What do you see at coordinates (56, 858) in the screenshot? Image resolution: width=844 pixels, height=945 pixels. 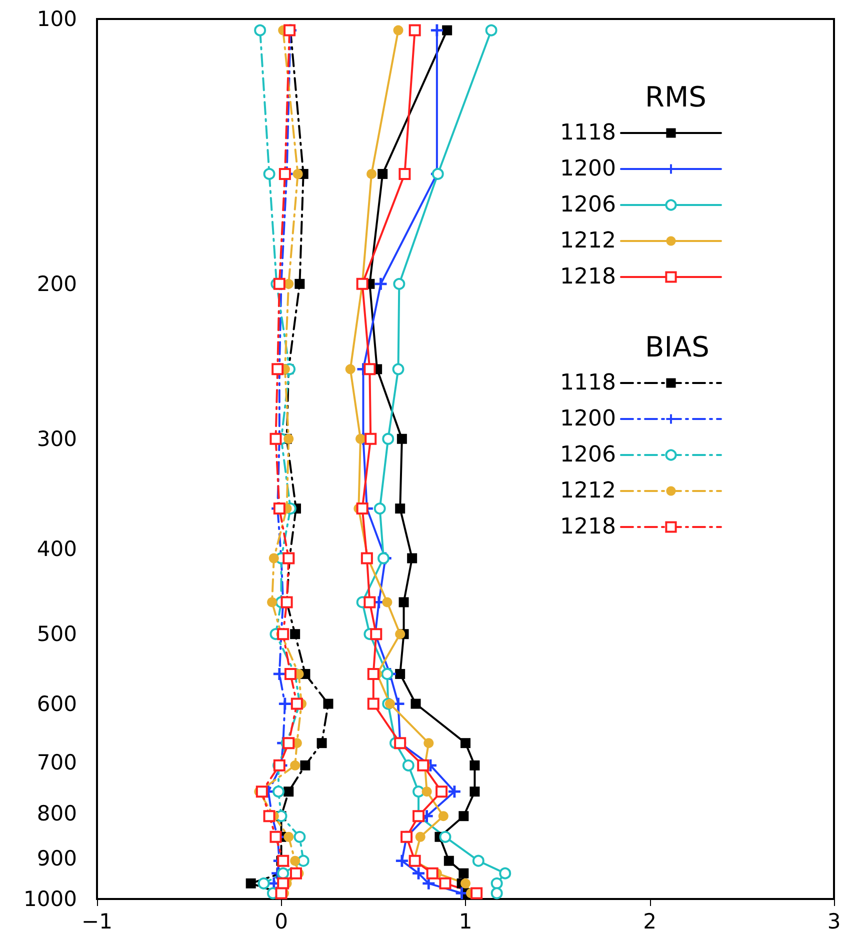 I see `y-tick-label: 900` at bounding box center [56, 858].